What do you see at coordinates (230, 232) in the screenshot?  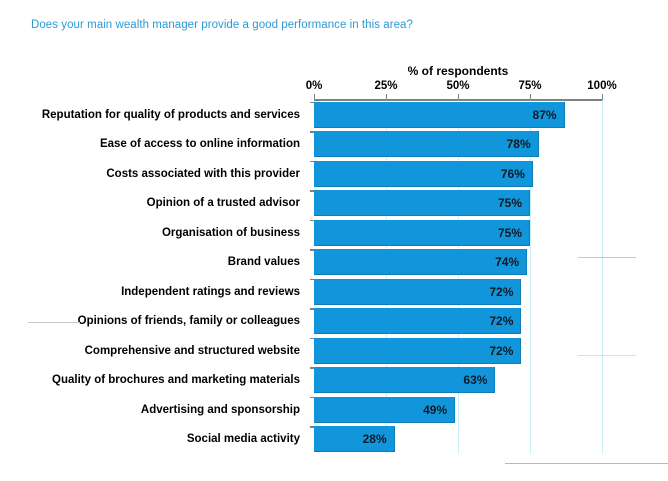 I see `y-axis-category-label: Organisation of business` at bounding box center [230, 232].